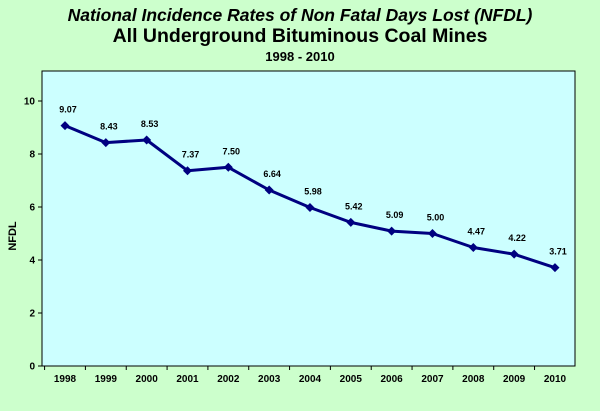 The image size is (600, 411). I want to click on x-tick-label: 2002, so click(228, 379).